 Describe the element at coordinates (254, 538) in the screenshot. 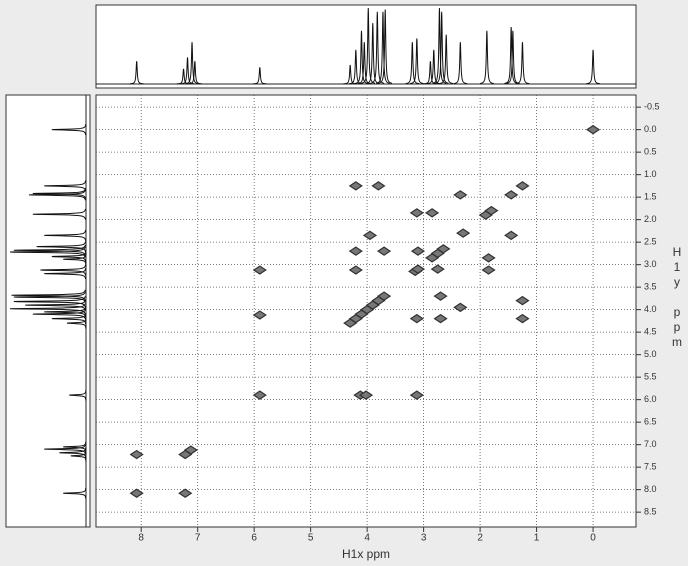

I see `x-tick-label: 6` at that location.